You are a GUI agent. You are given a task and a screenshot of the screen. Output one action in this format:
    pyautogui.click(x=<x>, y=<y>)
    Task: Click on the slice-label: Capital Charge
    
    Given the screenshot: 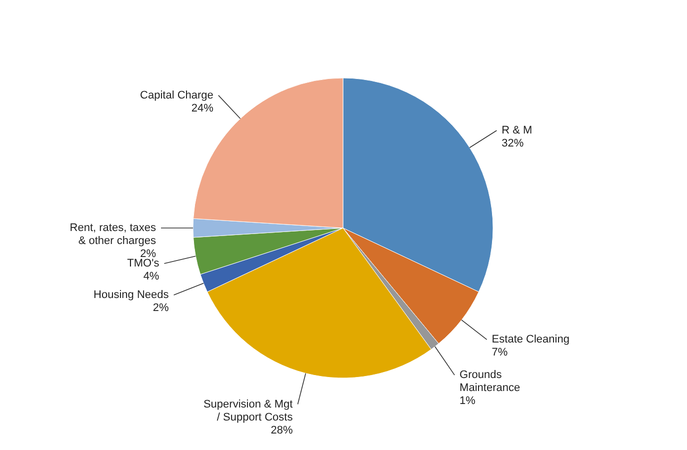 What is the action you would take?
    pyautogui.click(x=177, y=95)
    